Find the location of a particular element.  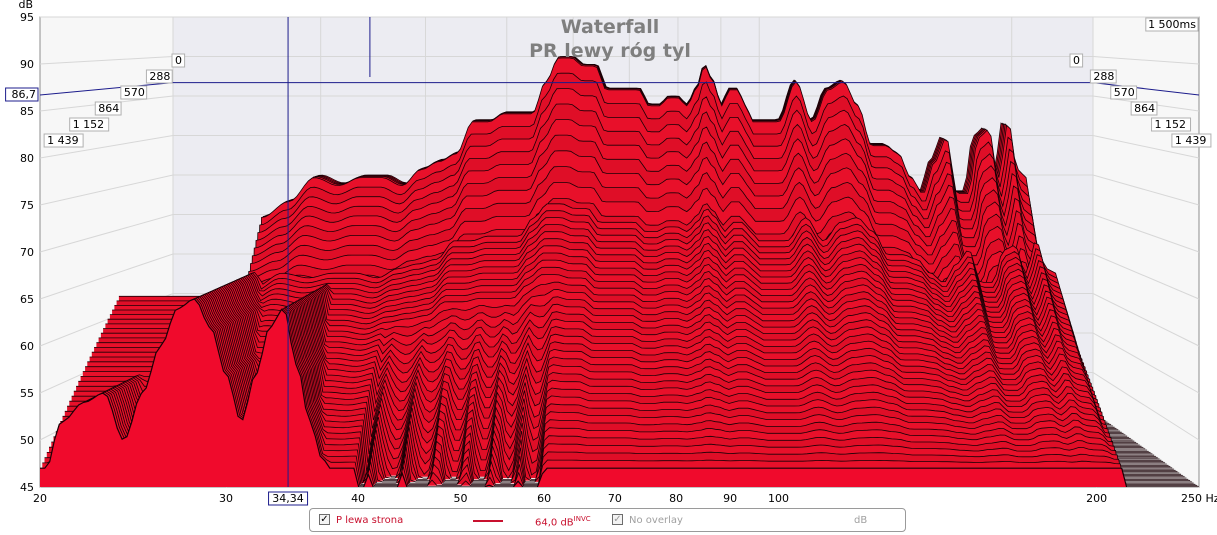

y-tick-label: 55 is located at coordinates (27, 393).